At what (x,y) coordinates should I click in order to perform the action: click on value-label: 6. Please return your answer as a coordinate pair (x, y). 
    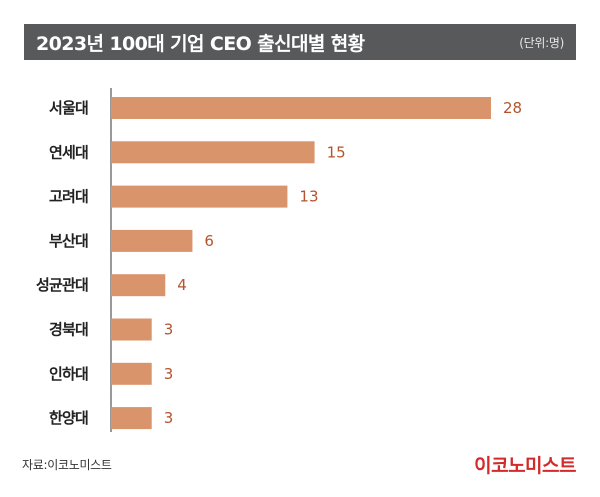
    Looking at the image, I should click on (209, 241).